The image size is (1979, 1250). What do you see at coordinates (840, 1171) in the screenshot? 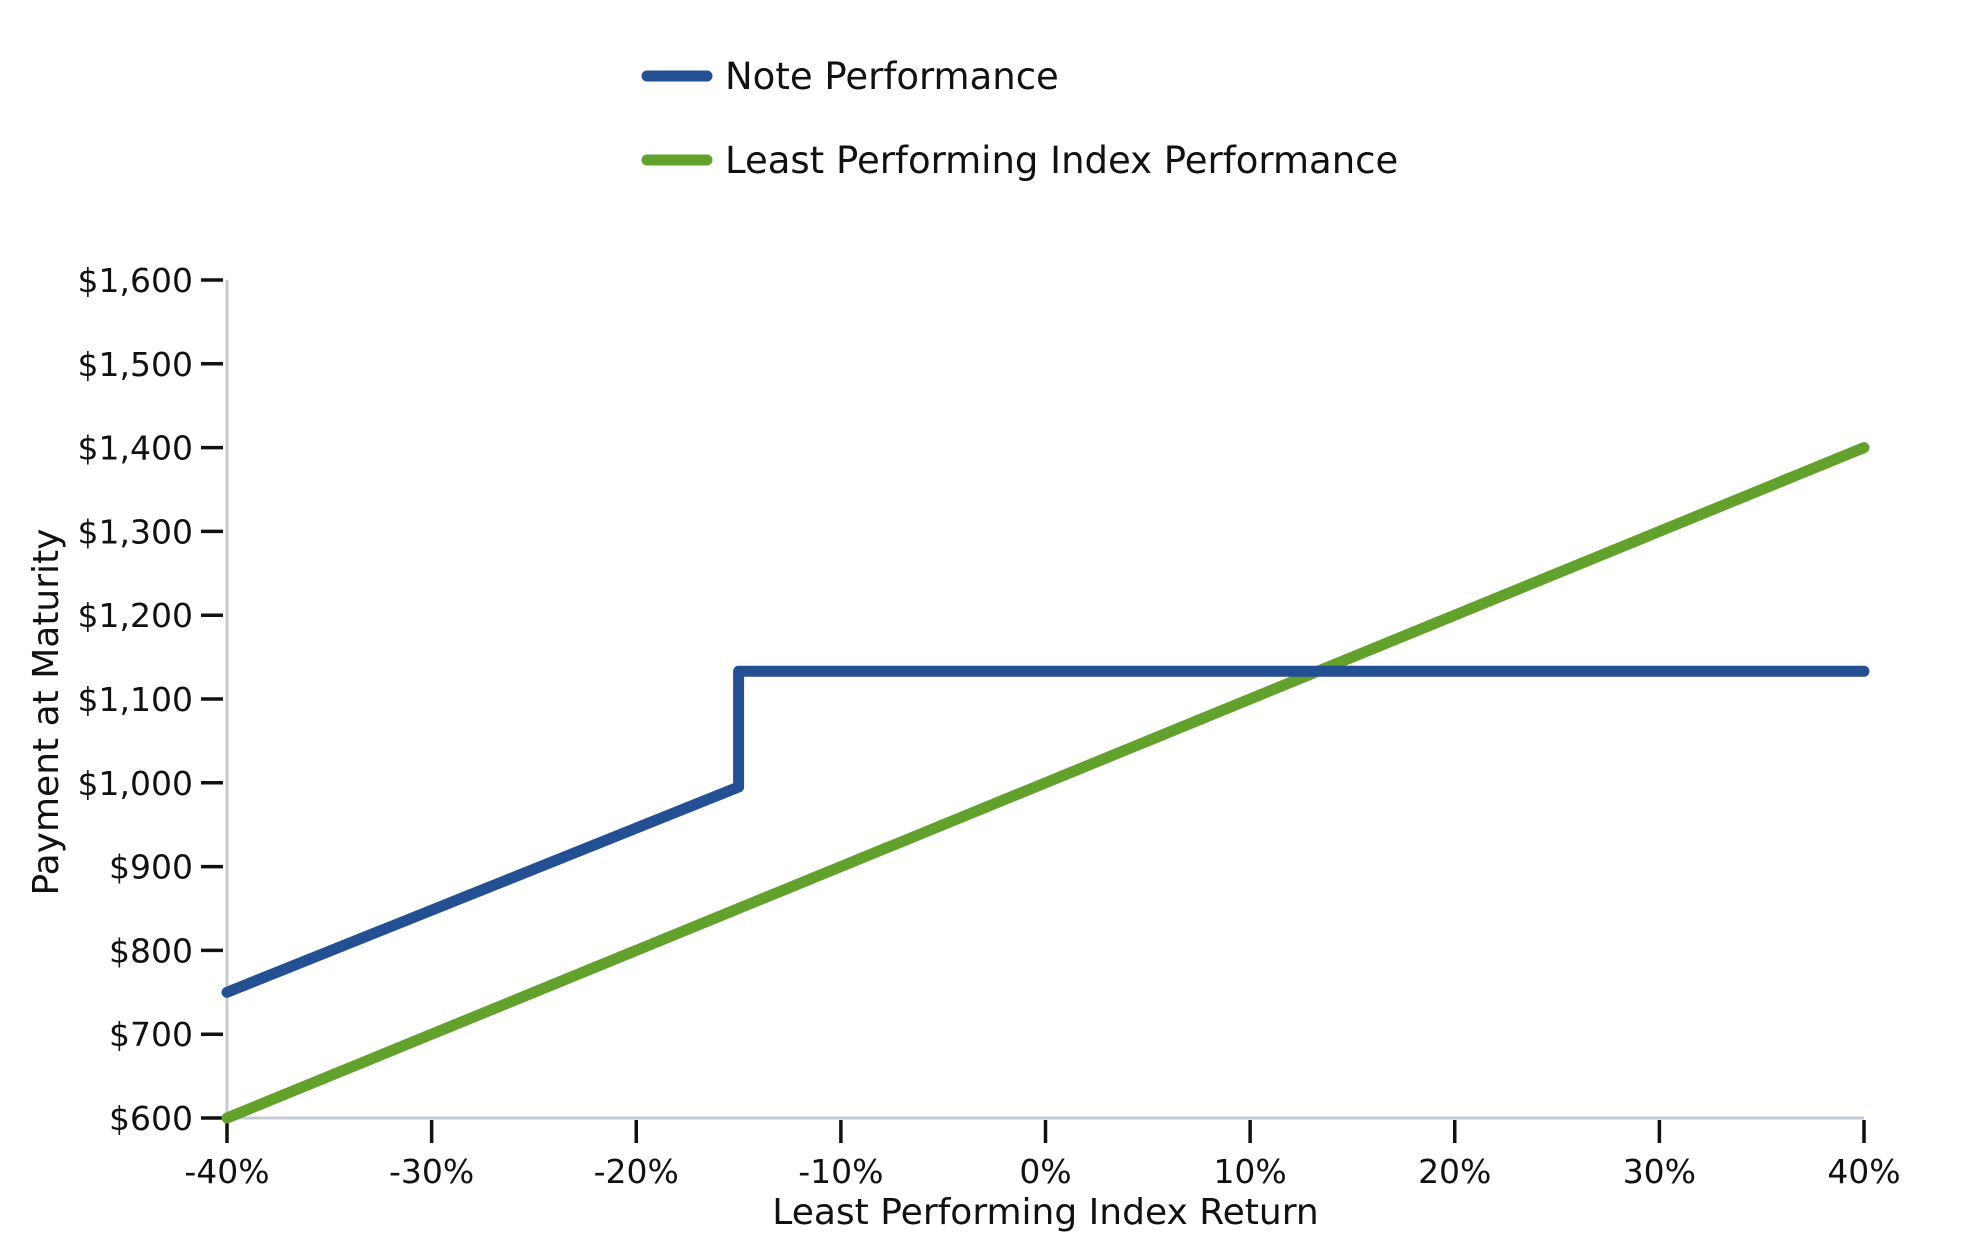
I see `x-tick-label: -10%` at bounding box center [840, 1171].